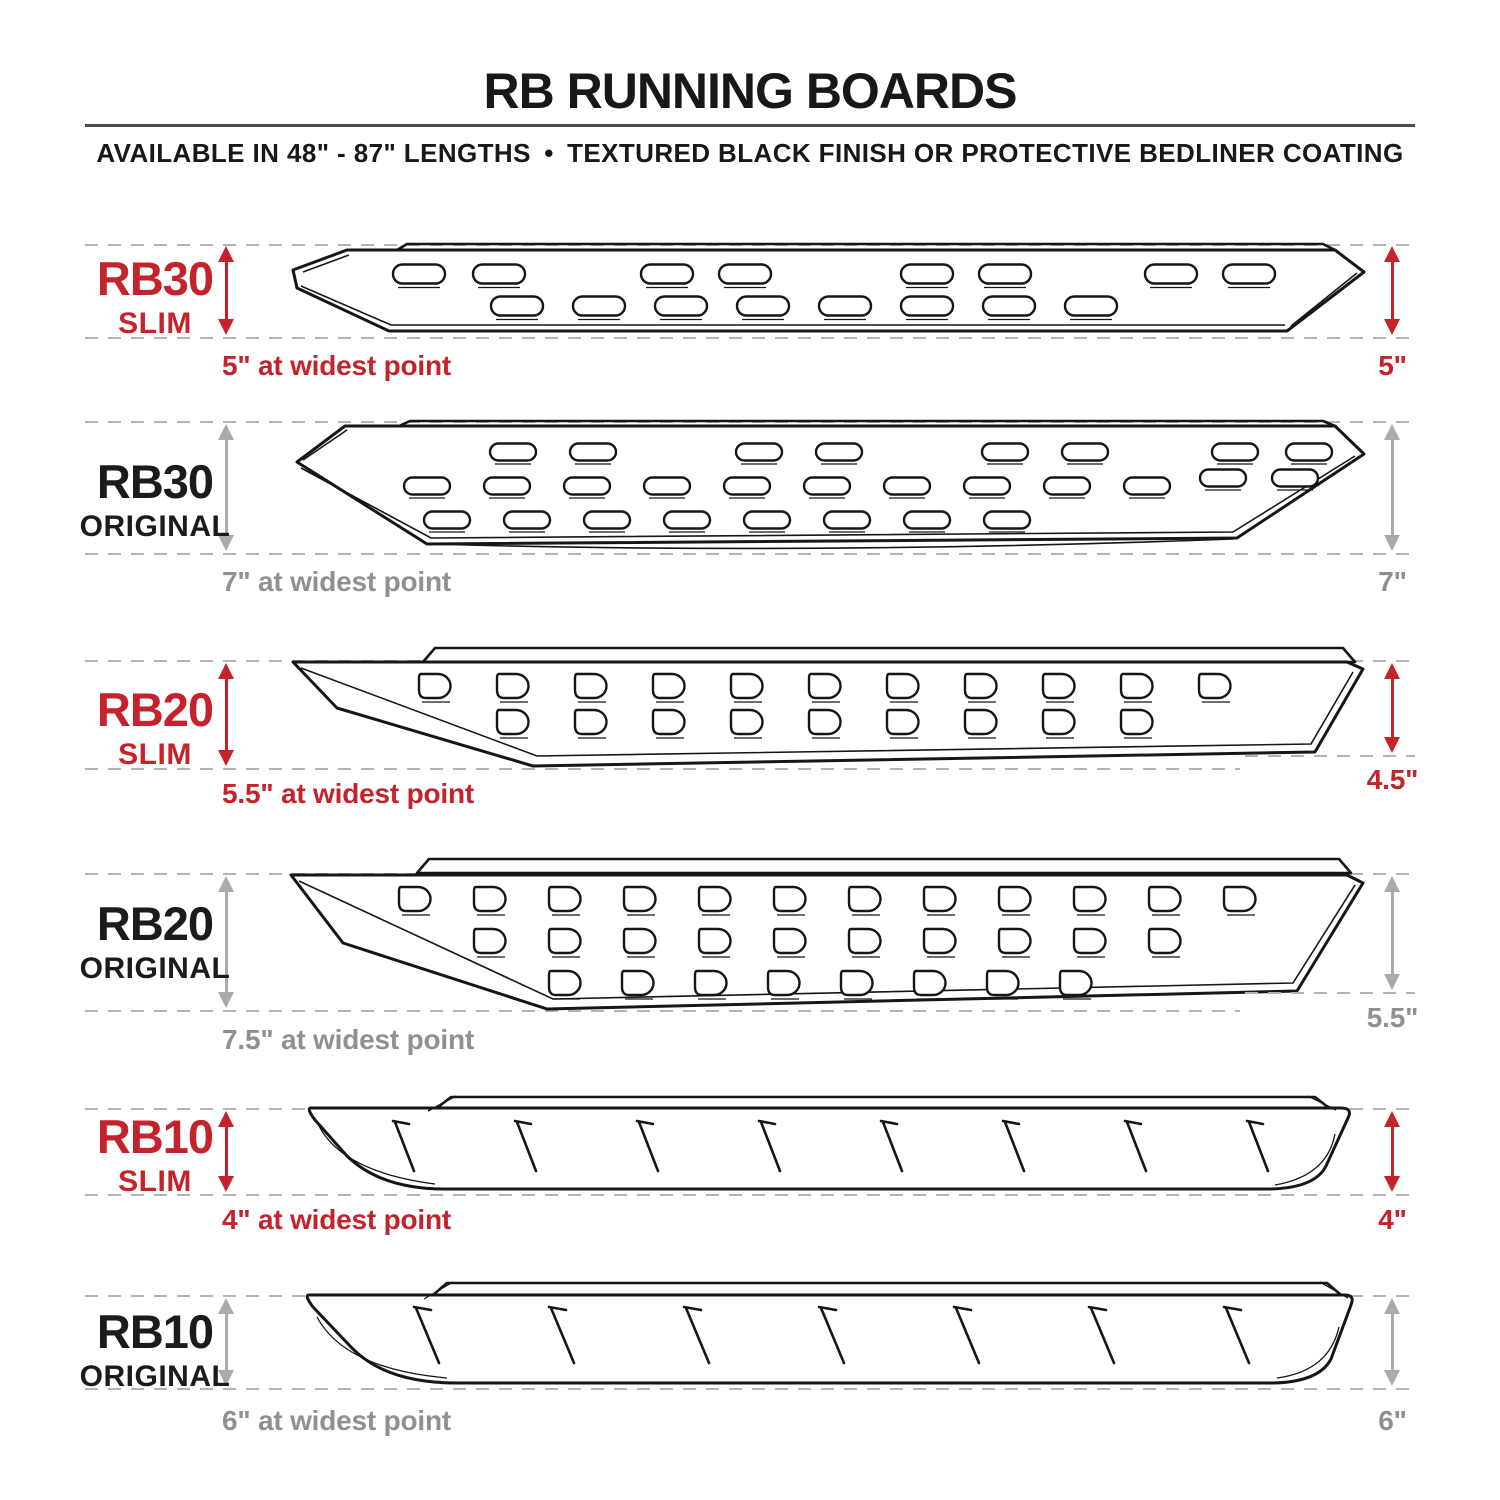 The width and height of the screenshot is (1500, 1500). Describe the element at coordinates (226, 714) in the screenshot. I see `rb20-slim-left-dimension-arrow` at that location.